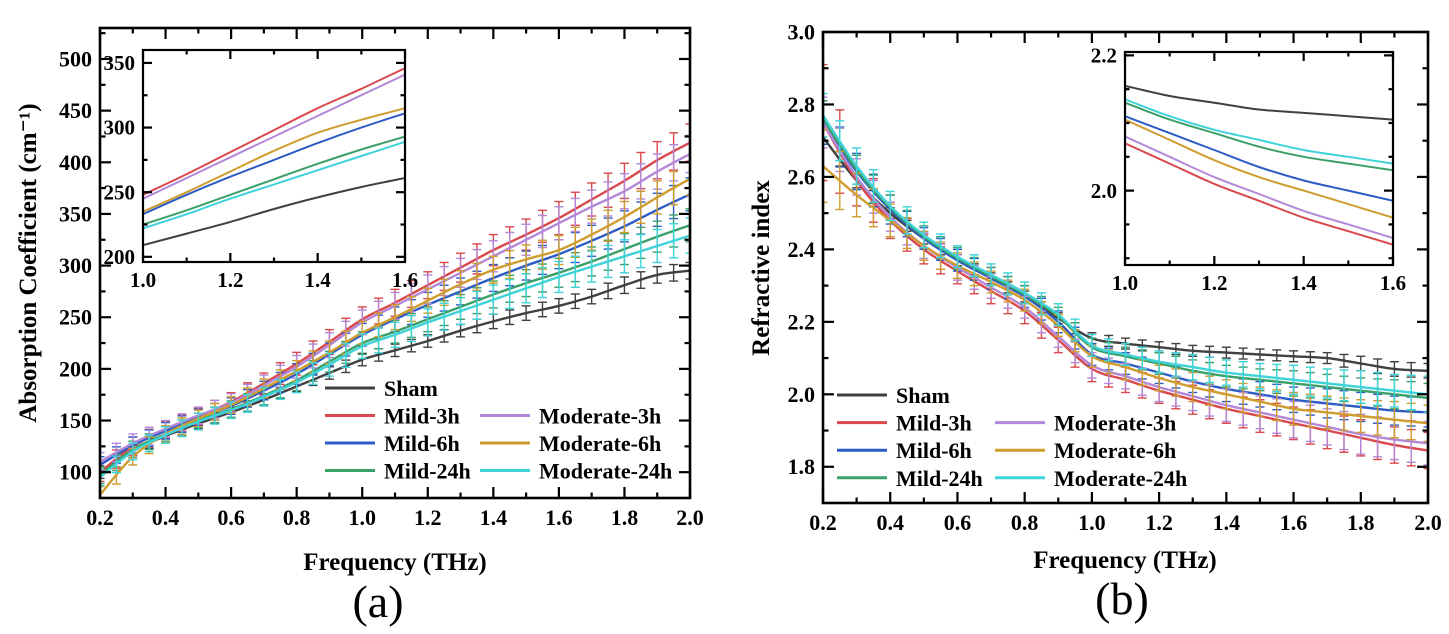 This screenshot has height=634, width=1449. I want to click on refractive-inset-axes-tick-labels: 1.0 1.2 1.4 1.6 2.0 2.2, so click(1248, 169).